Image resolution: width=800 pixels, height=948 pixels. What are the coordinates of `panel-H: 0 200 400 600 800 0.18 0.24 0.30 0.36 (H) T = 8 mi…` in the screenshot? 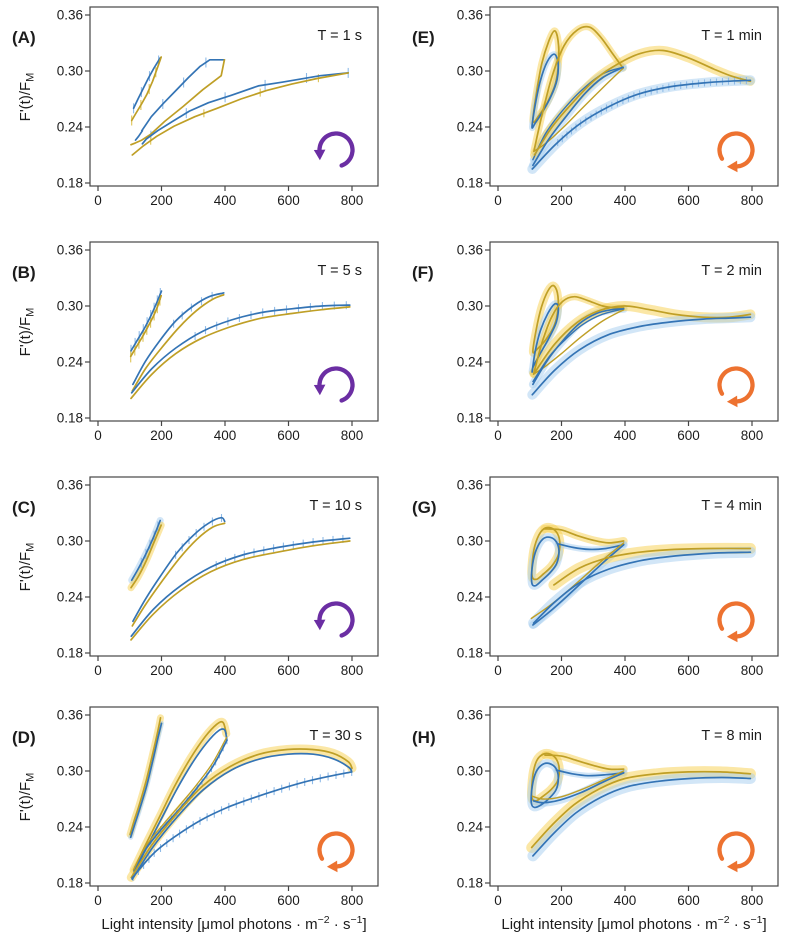 It's located at (595, 807).